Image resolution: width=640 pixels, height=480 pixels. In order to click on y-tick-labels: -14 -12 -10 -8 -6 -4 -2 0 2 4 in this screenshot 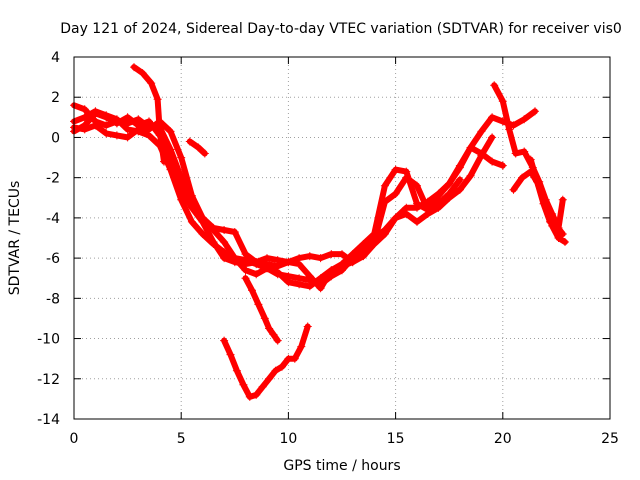, I will do `click(48, 239)`.